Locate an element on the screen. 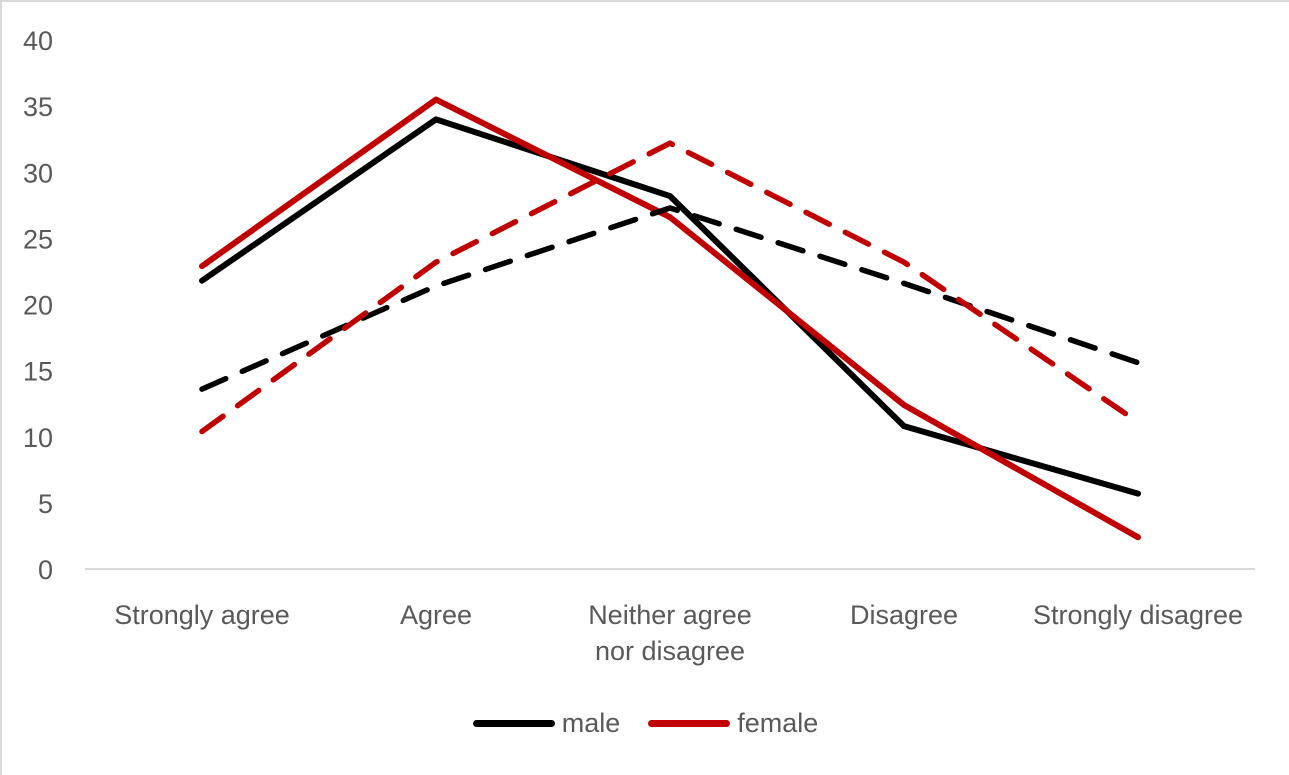 Image resolution: width=1289 pixels, height=775 pixels. x-category-label: Agree is located at coordinates (436, 615).